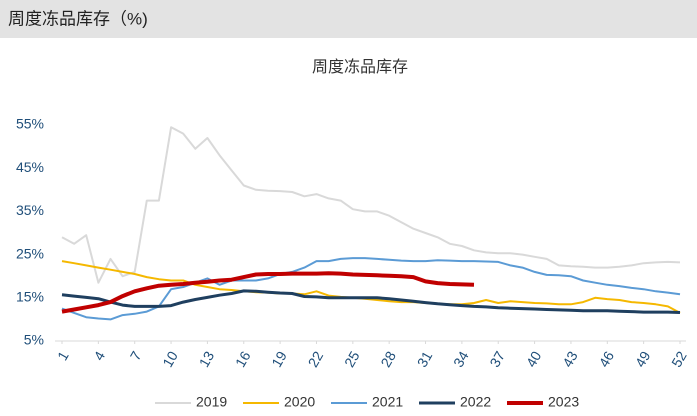 The height and width of the screenshot is (416, 697). What do you see at coordinates (299, 402) in the screenshot?
I see `legend-label: 2020` at bounding box center [299, 402].